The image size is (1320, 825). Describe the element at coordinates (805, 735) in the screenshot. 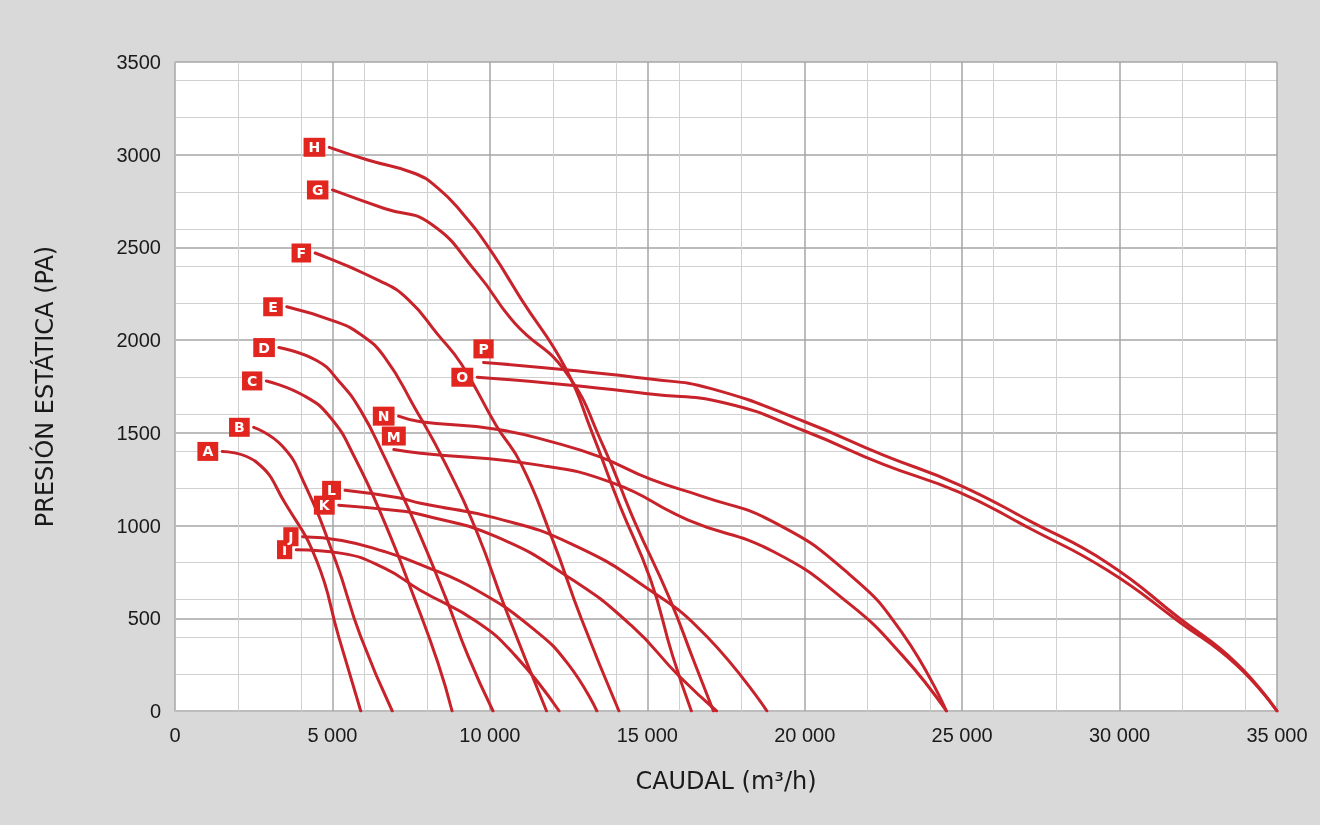

I see `x-tick-label: 20 000` at that location.